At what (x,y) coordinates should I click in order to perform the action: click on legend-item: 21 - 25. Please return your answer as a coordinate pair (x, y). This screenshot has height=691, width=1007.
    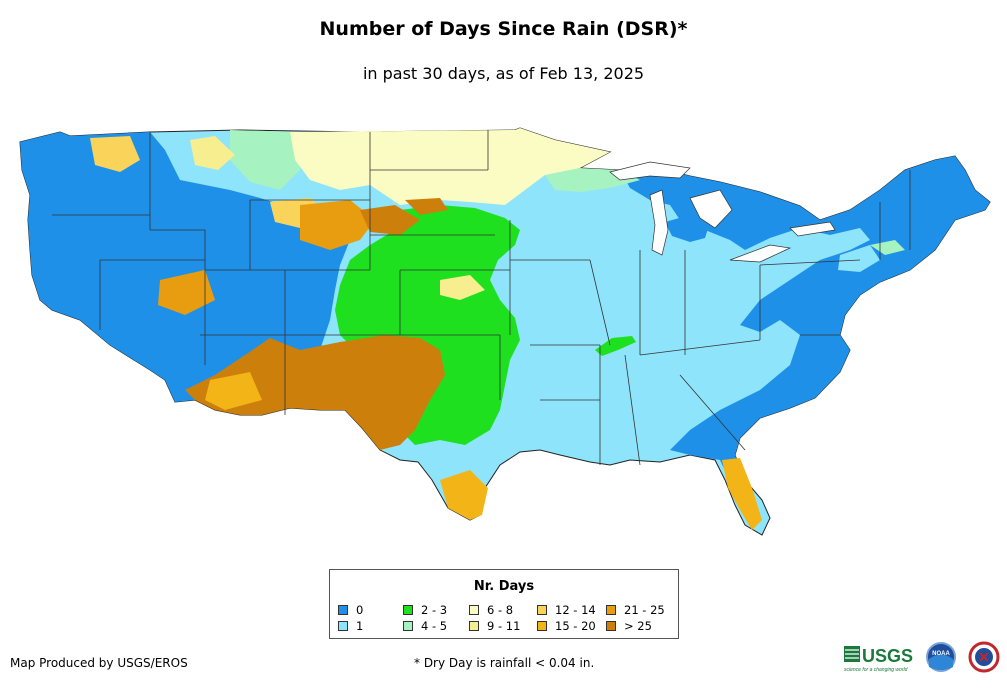
    Looking at the image, I should click on (635, 610).